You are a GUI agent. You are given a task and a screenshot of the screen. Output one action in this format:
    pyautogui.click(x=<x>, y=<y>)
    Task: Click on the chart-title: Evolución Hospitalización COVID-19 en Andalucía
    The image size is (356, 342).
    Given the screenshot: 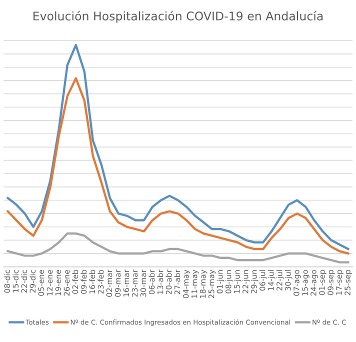 What is the action you would take?
    pyautogui.click(x=178, y=16)
    